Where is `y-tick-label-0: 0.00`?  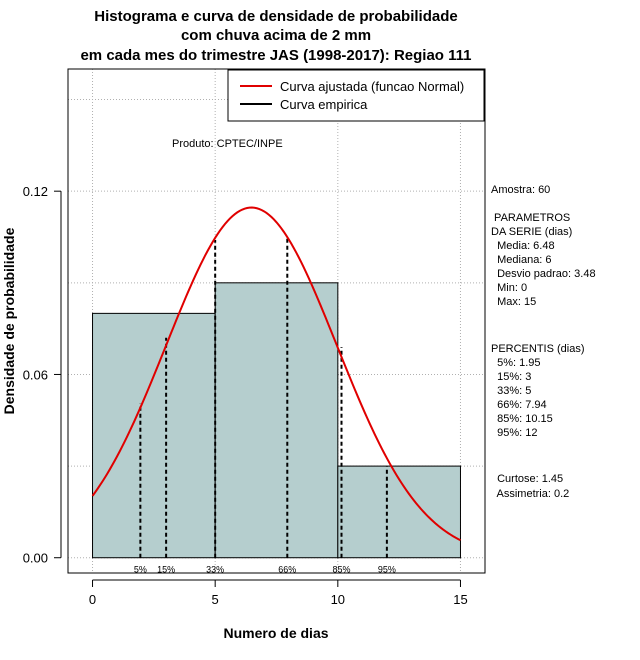 y-tick-label-0: 0.00 is located at coordinates (35, 558).